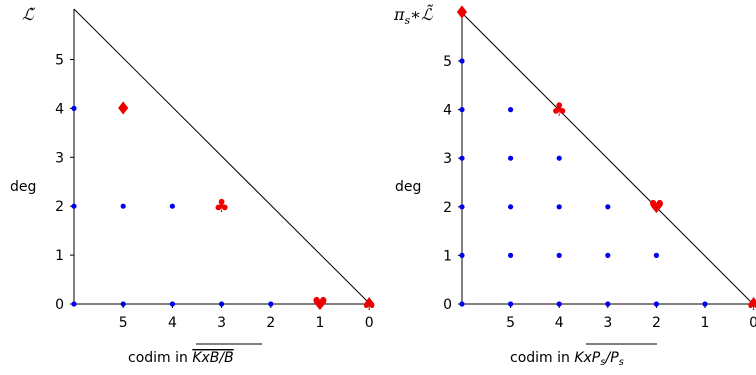 This screenshot has height=375, width=756. I want to click on left-xlabel: codim in KxB/B, so click(181, 358).